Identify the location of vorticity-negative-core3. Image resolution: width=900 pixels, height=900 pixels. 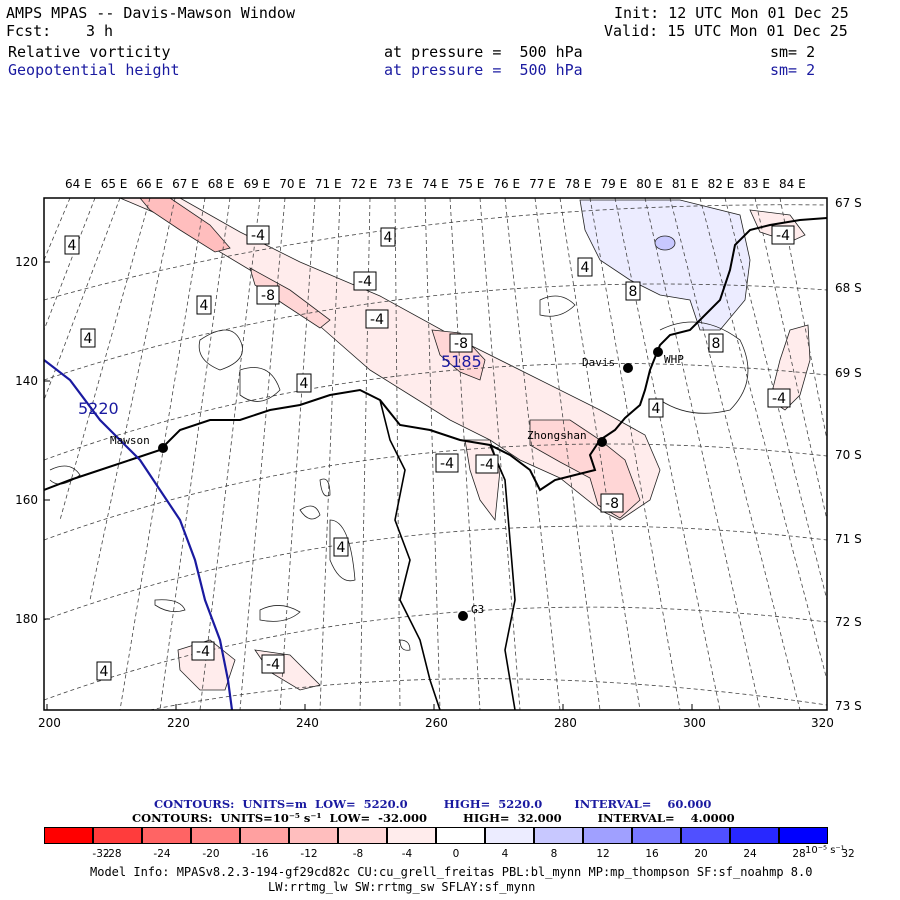
(458, 355).